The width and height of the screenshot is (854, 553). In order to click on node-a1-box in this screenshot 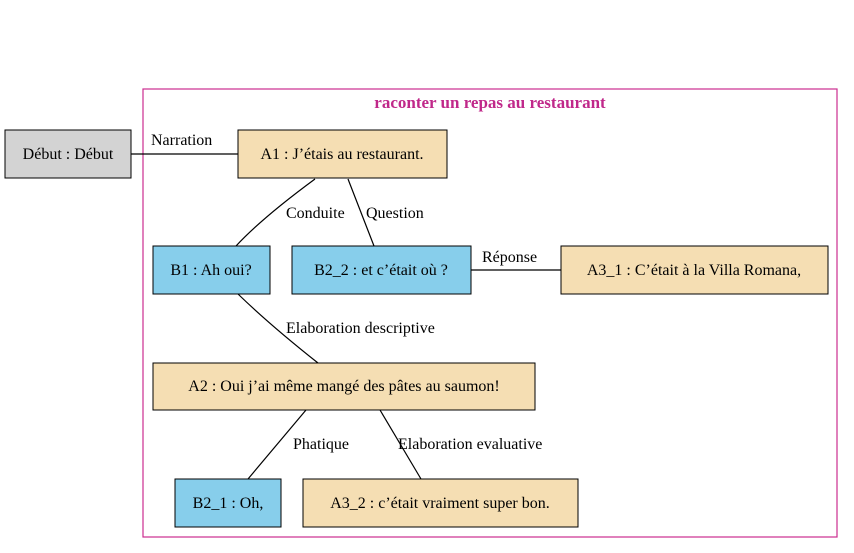, I will do `click(342, 154)`.